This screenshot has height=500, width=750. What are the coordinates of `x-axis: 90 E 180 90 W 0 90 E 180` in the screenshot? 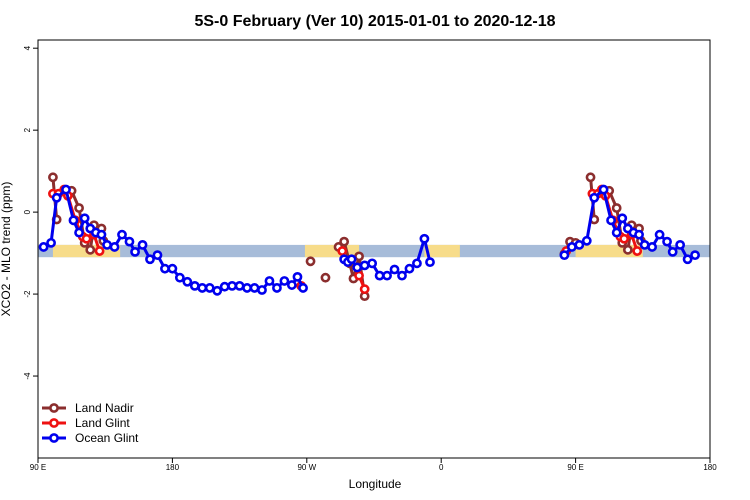 It's located at (373, 465).